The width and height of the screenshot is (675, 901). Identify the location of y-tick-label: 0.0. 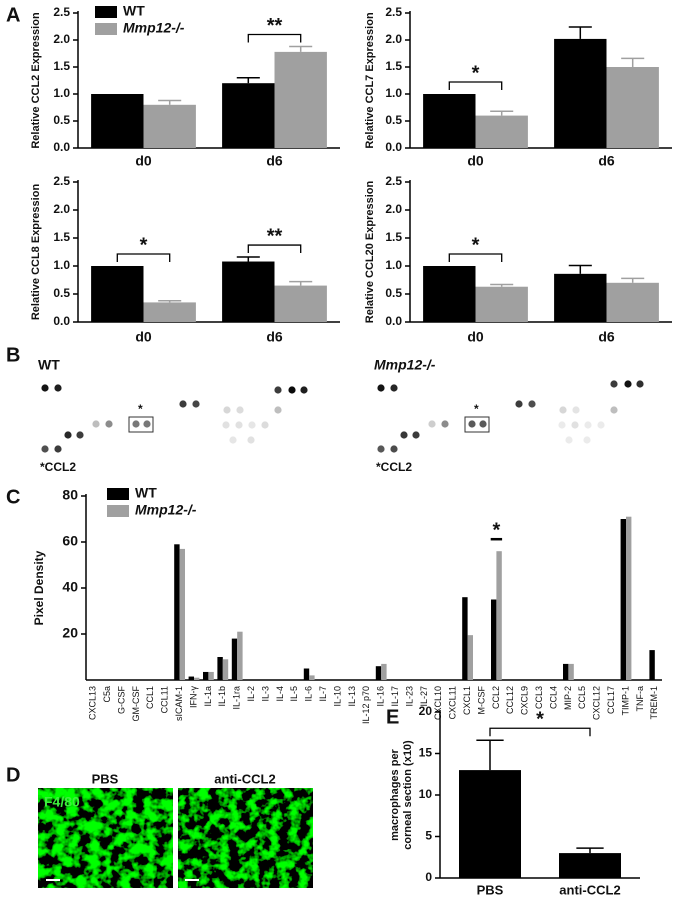
(393, 321).